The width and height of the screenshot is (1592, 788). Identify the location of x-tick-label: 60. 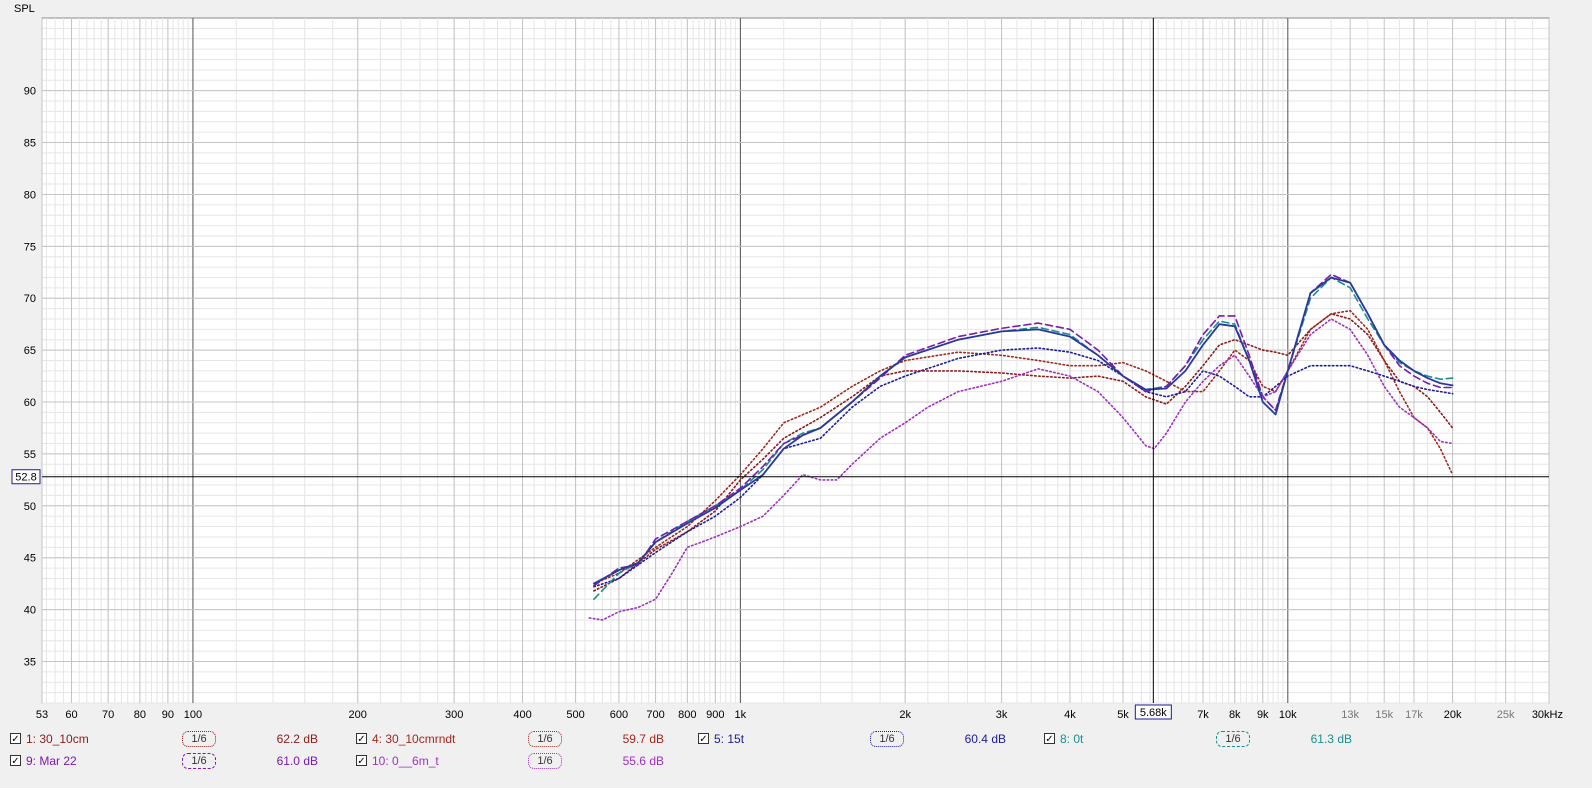
(71, 715).